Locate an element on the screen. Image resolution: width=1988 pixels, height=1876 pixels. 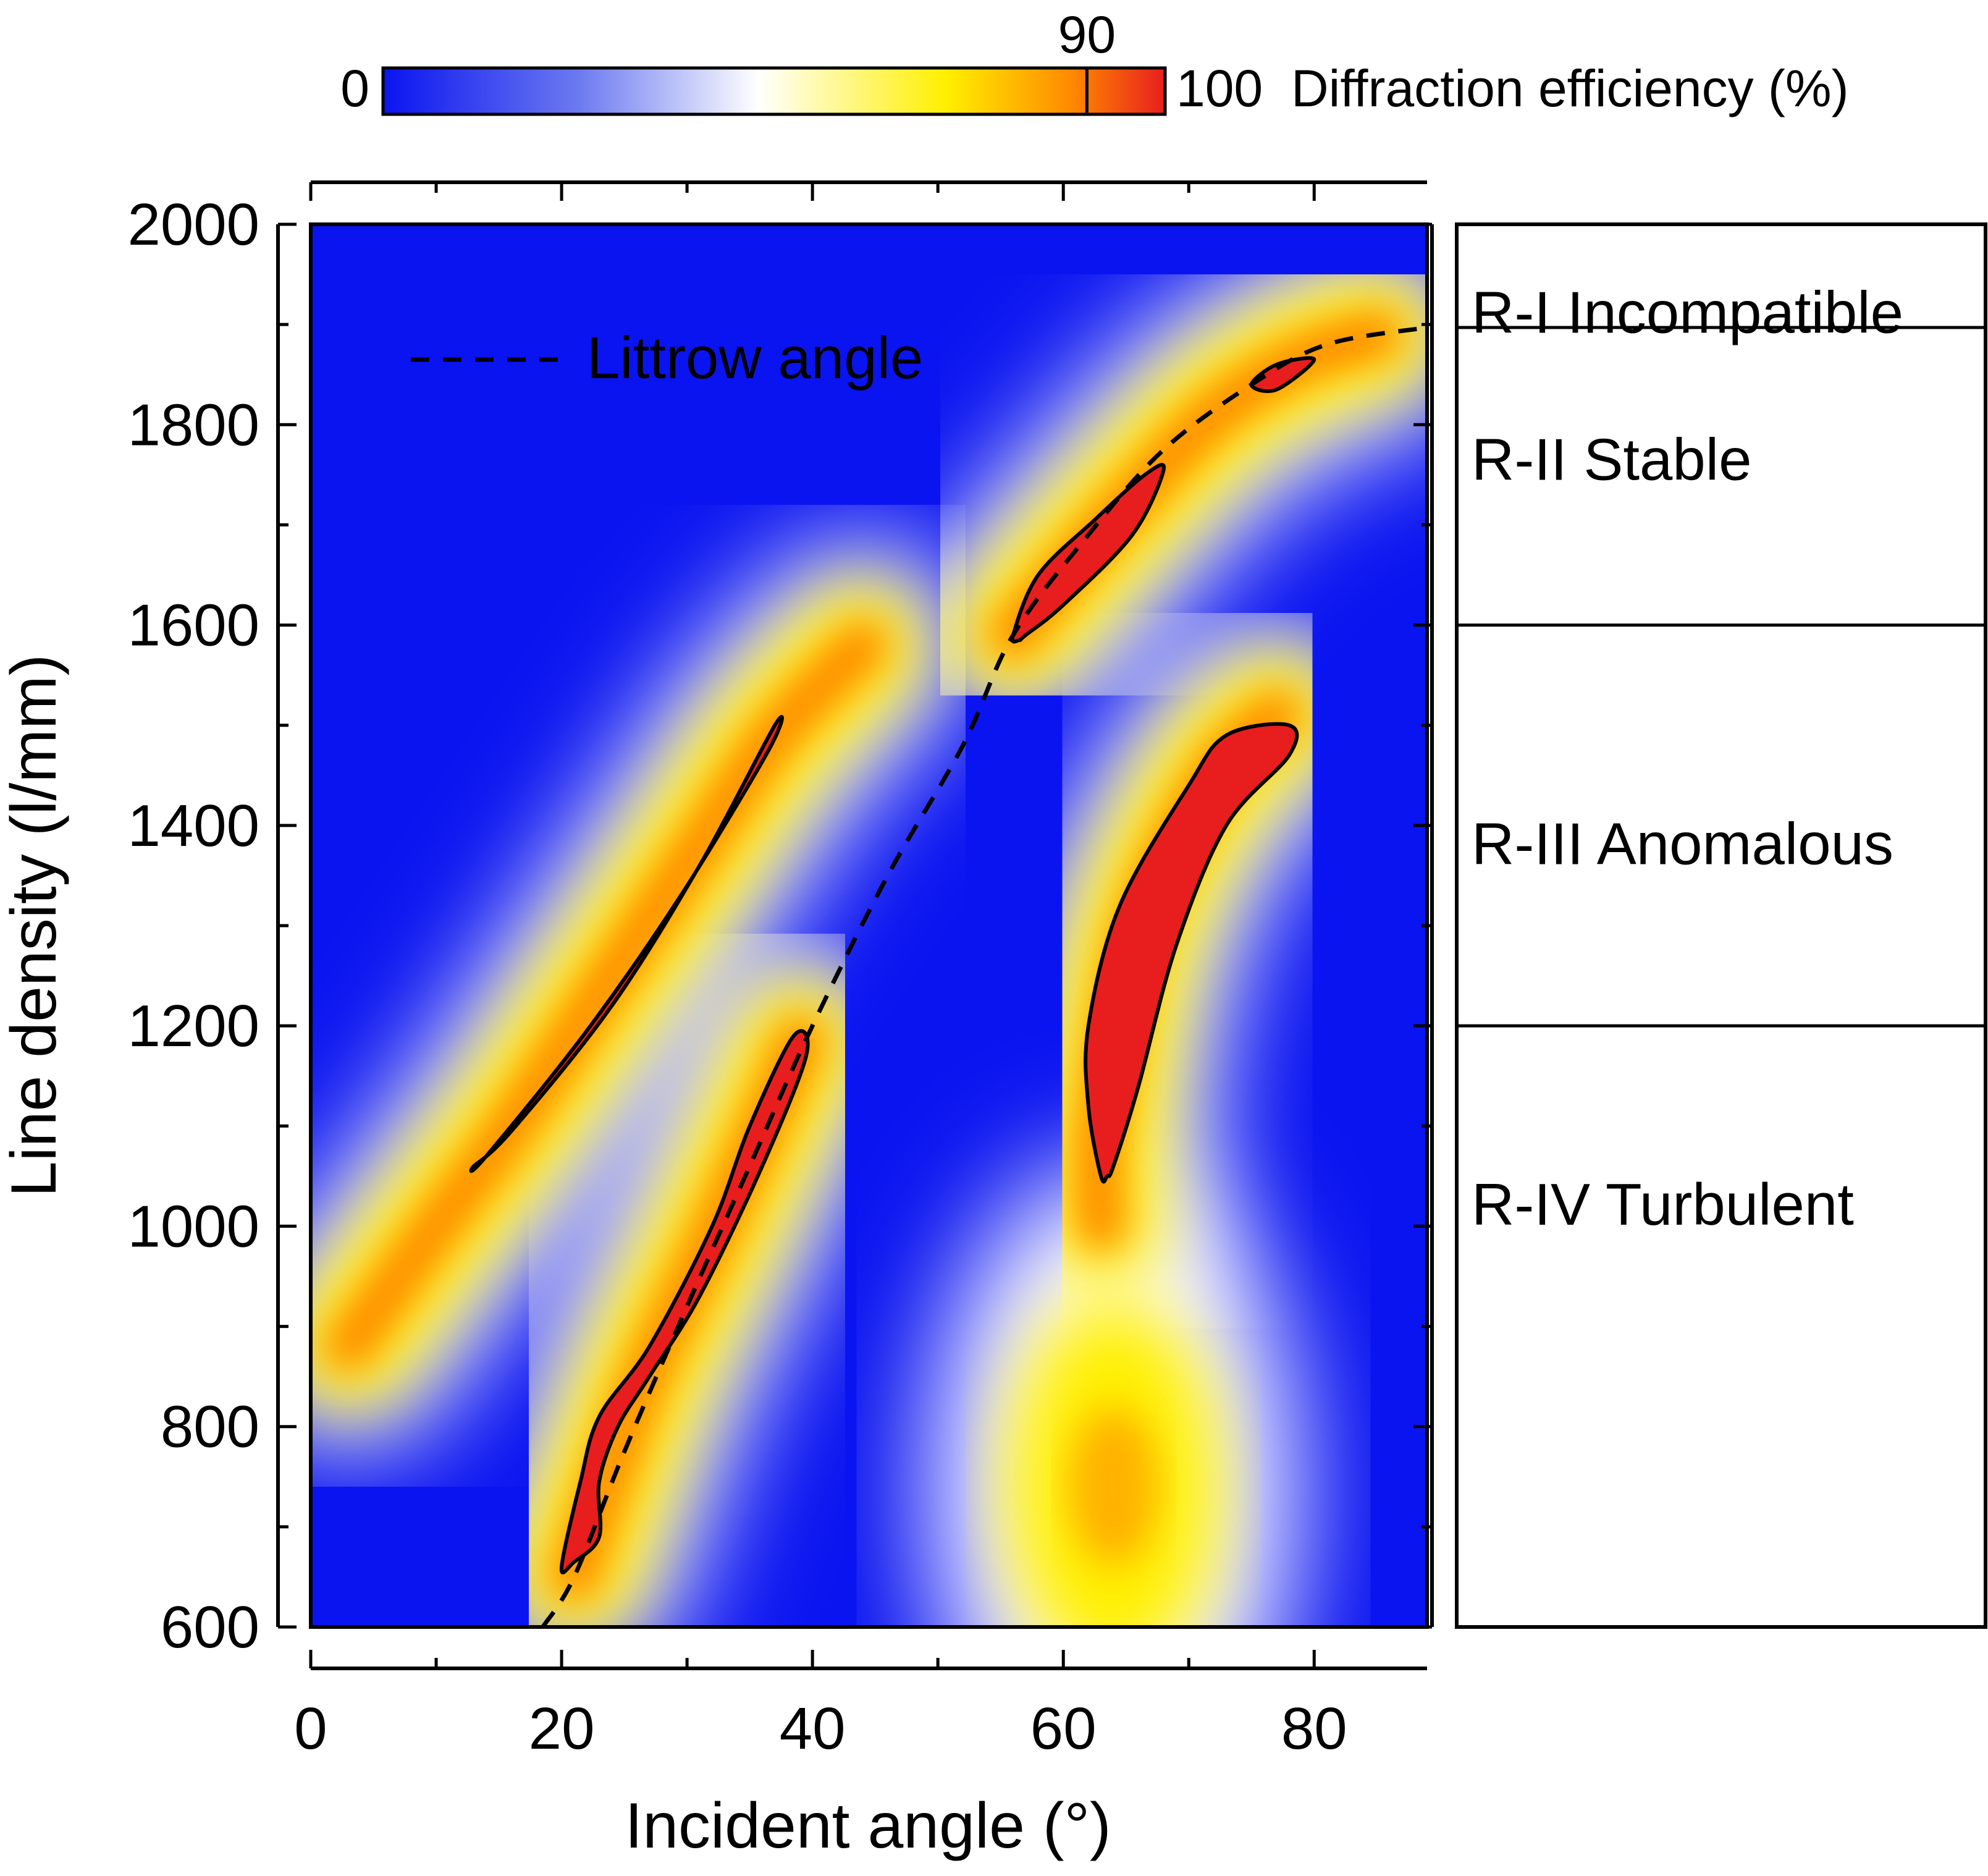
colorbar: 0 100 90 Diffraction efficiency (%) is located at coordinates (1094, 61).